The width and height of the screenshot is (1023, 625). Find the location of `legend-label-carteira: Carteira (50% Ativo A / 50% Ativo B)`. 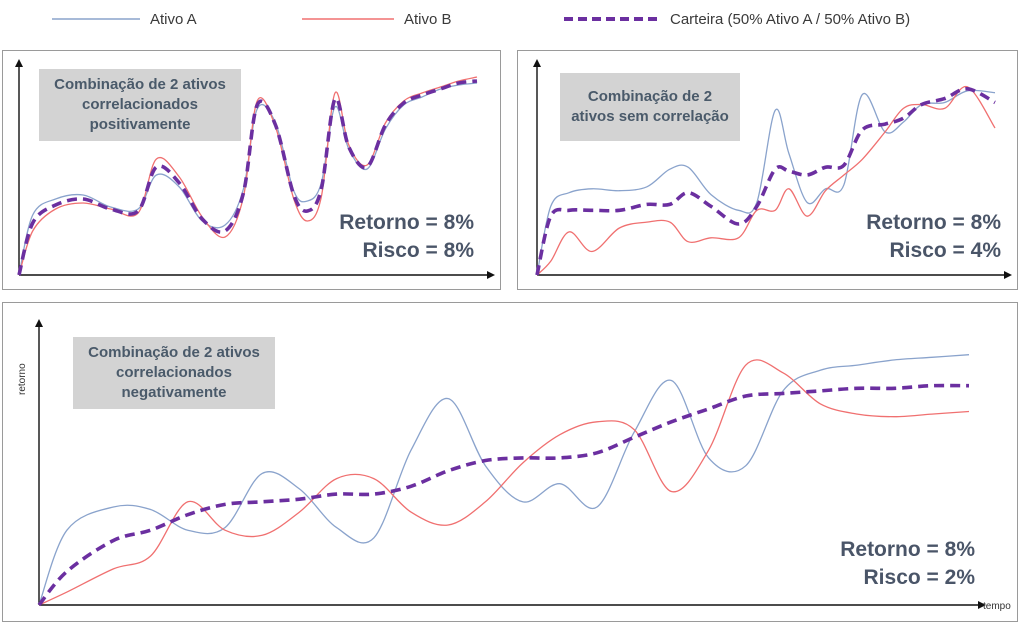

legend-label-carteira: Carteira (50% Ativo A / 50% Ativo B) is located at coordinates (790, 19).